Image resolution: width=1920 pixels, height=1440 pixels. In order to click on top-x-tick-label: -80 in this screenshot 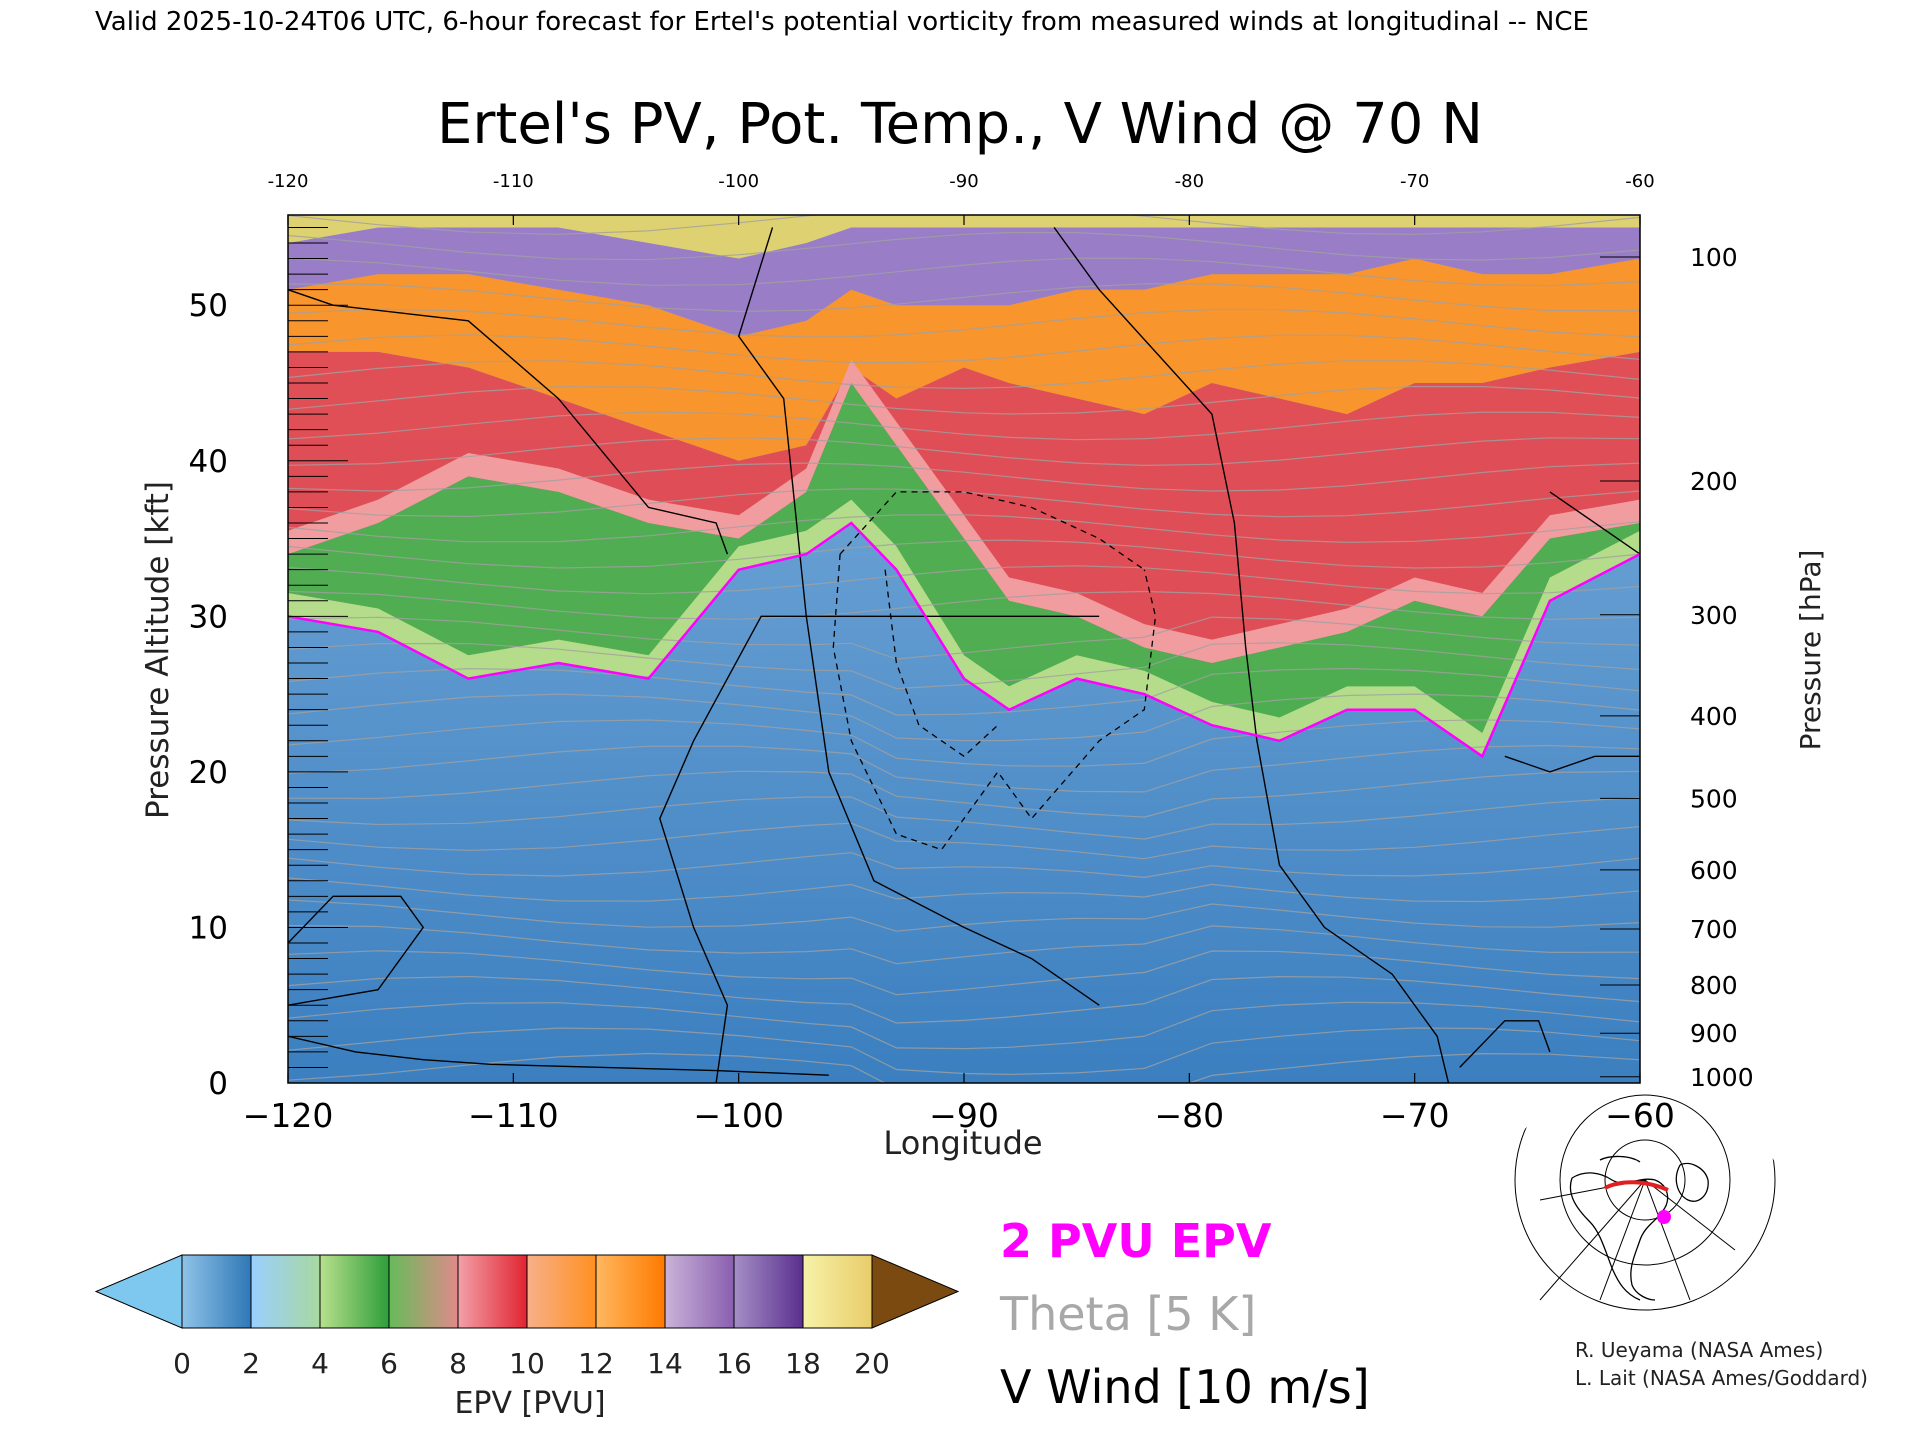, I will do `click(1189, 181)`.